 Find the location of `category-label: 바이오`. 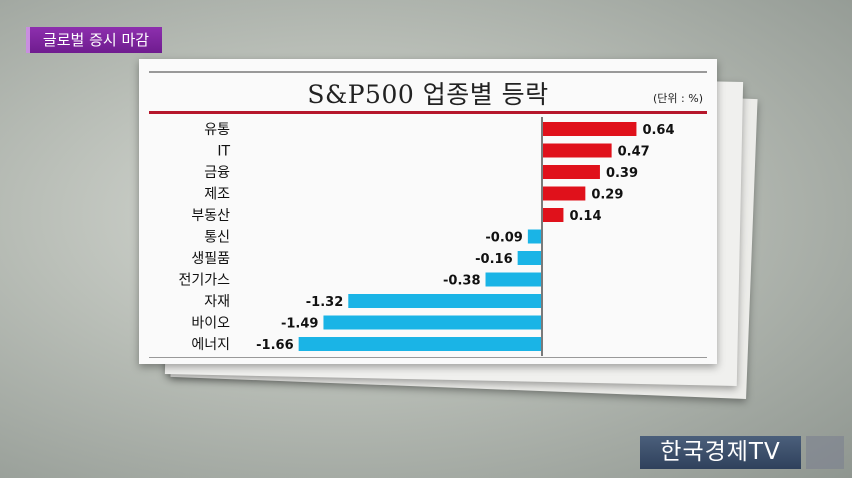

category-label: 바이오 is located at coordinates (210, 324).